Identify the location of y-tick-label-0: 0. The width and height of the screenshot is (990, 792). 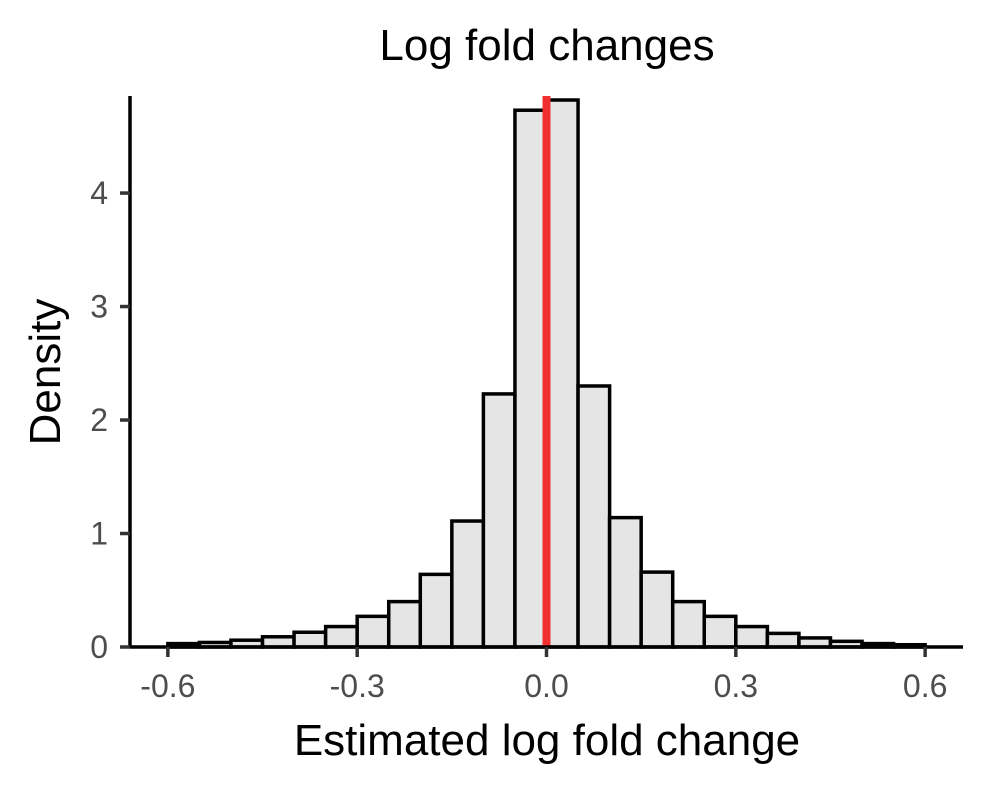
(99, 647).